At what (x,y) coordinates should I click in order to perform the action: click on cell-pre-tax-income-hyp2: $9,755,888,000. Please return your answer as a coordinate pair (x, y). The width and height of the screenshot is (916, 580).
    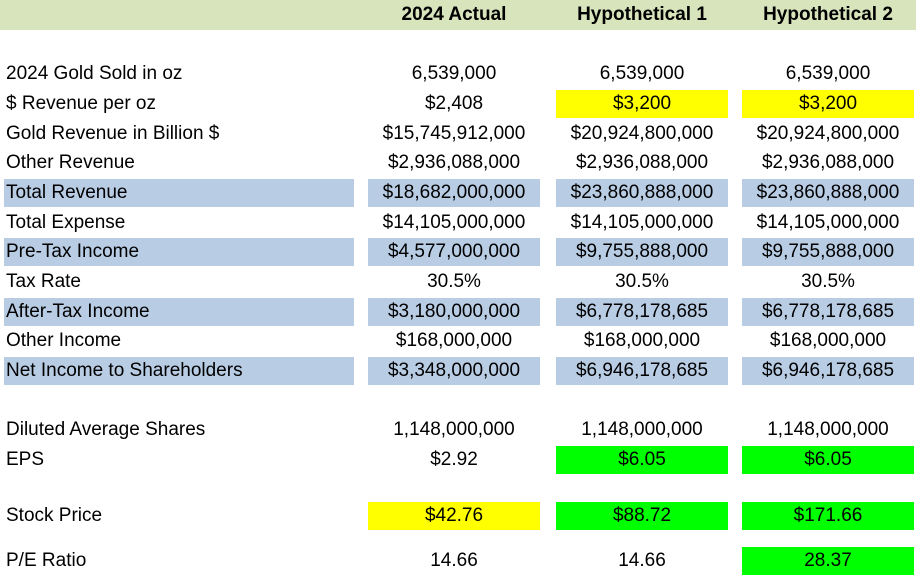
    Looking at the image, I should click on (828, 252).